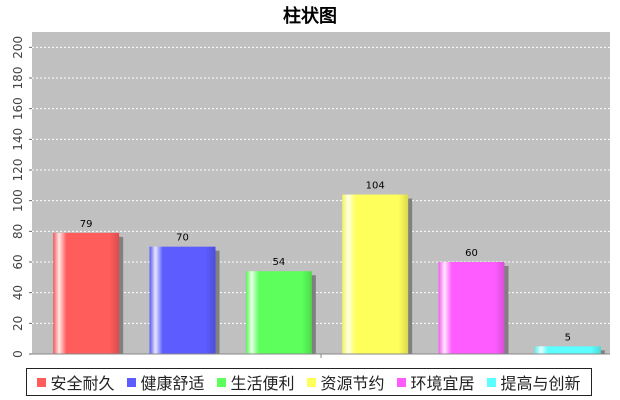 This screenshot has height=400, width=620. Describe the element at coordinates (18, 292) in the screenshot. I see `y-tick-label: 40` at that location.